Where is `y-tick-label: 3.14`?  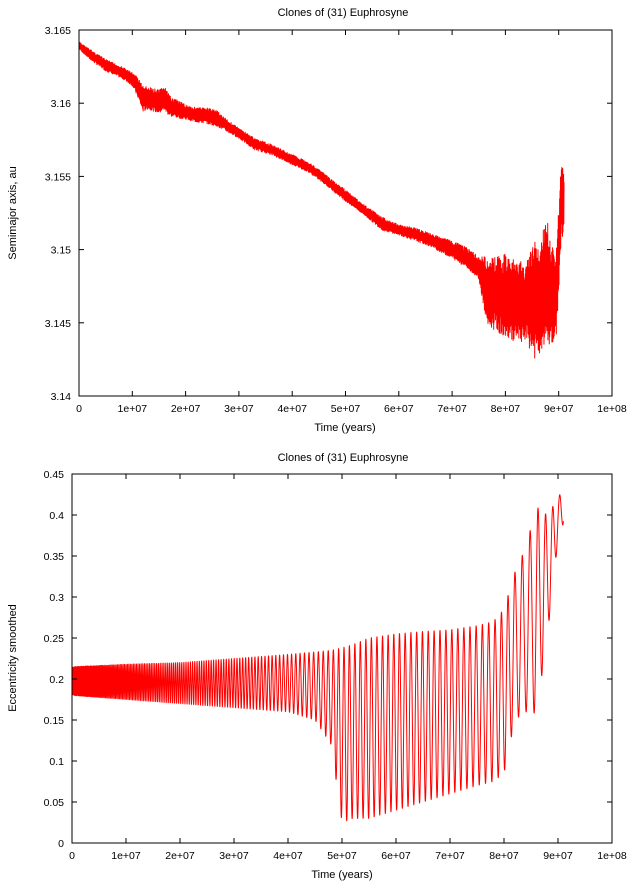
y-tick-label: 3.14 is located at coordinates (61, 397).